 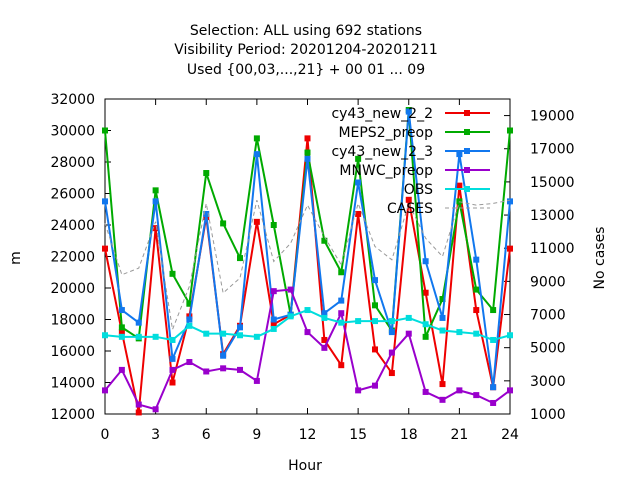 I want to click on x-tick-label: 15, so click(x=358, y=435).